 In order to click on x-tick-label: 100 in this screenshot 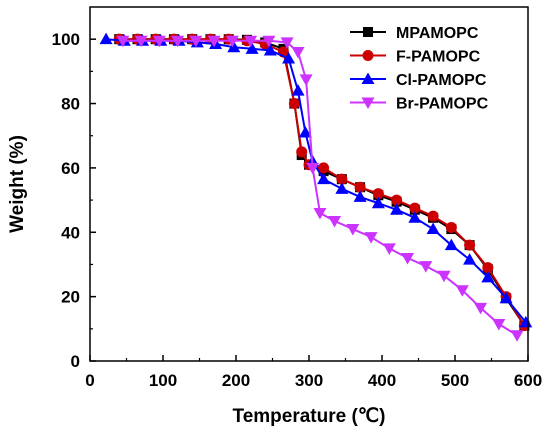, I will do `click(163, 380)`.